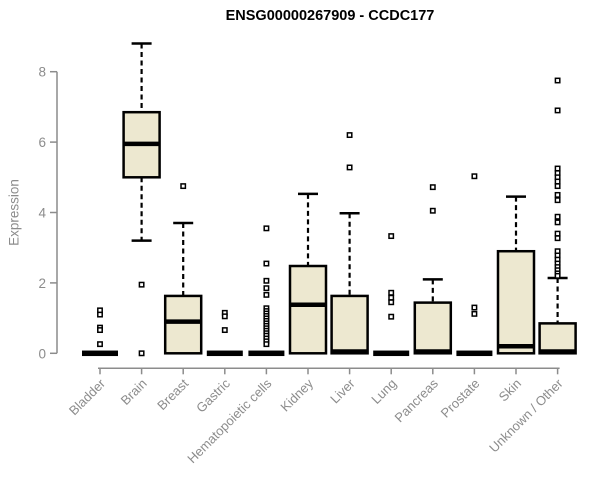 Image resolution: width=600 pixels, height=500 pixels. I want to click on box-group-pancreas, so click(433, 269).